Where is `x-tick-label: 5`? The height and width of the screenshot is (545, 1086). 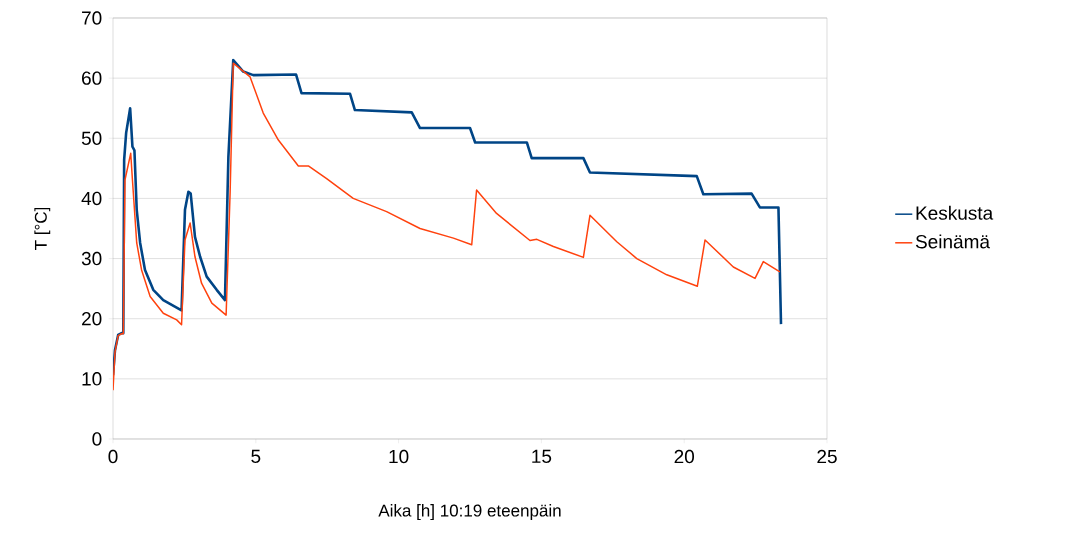 x-tick-label: 5 is located at coordinates (256, 456).